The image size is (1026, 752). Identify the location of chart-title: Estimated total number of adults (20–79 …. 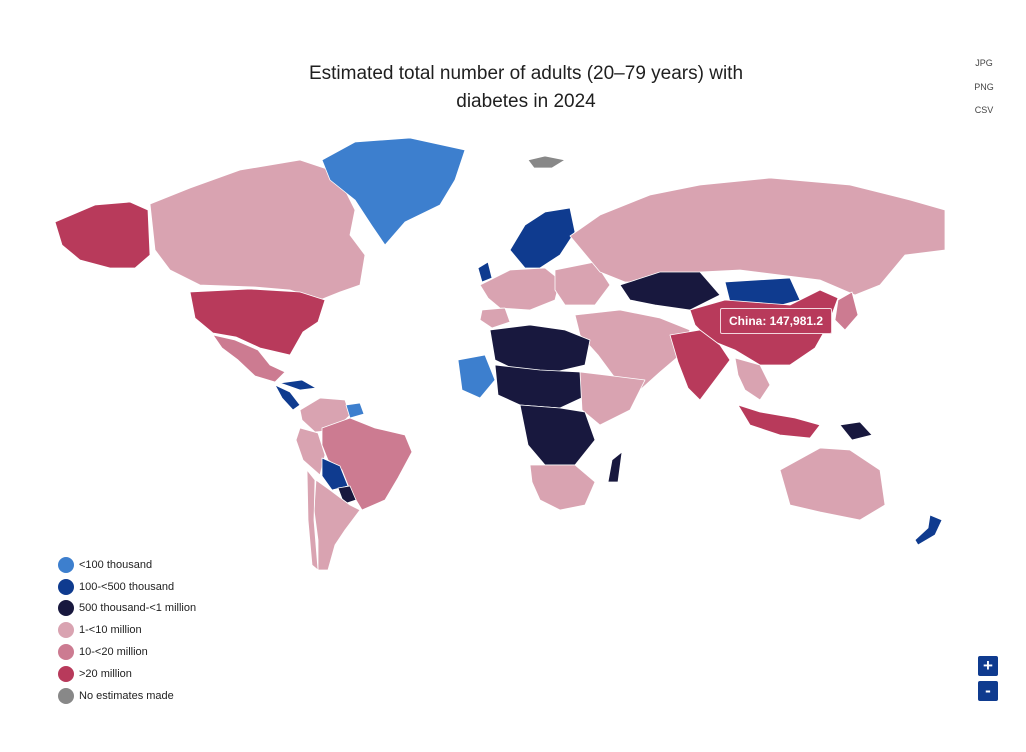
(526, 88).